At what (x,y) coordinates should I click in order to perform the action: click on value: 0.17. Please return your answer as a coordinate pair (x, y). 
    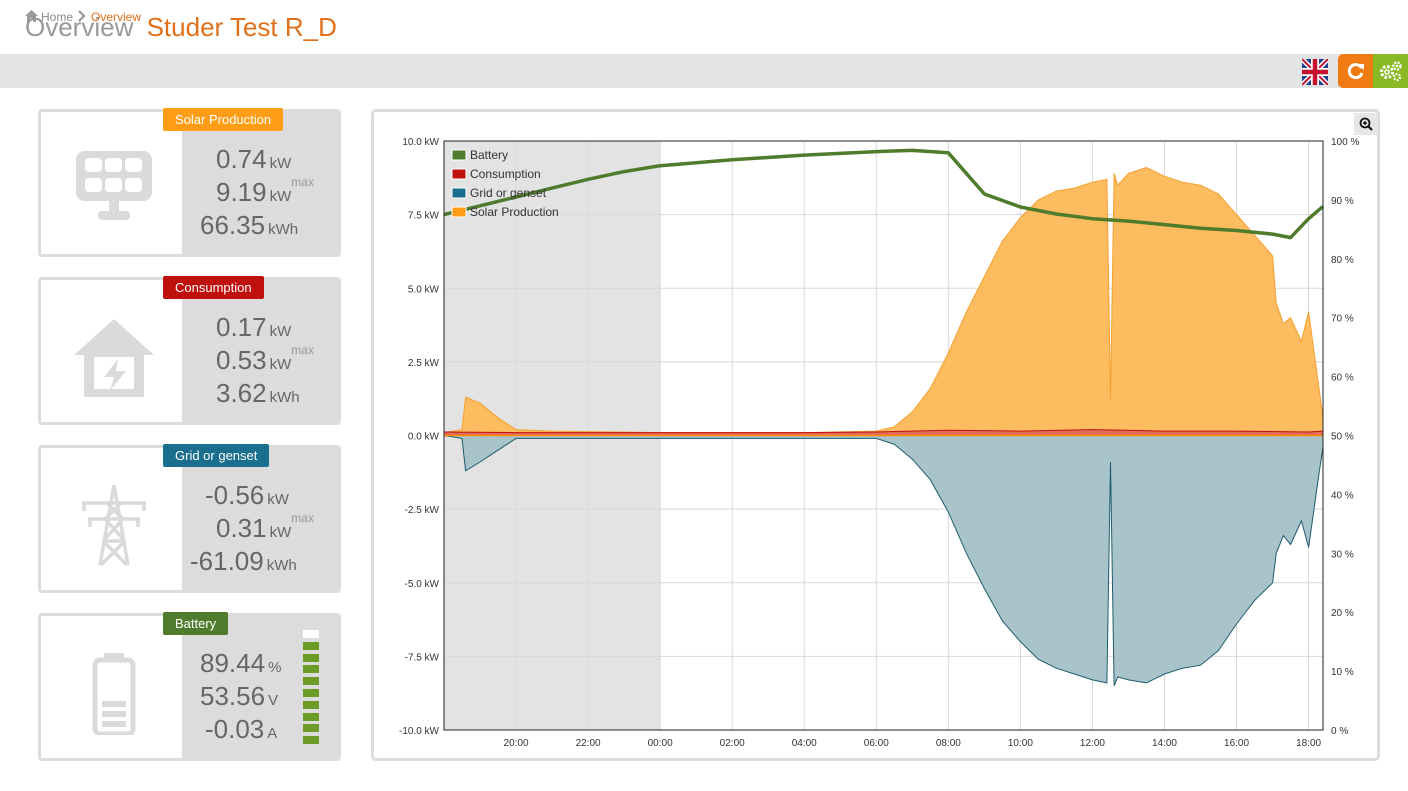
    Looking at the image, I should click on (241, 327).